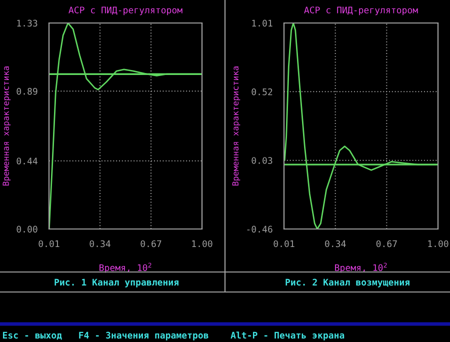 The image size is (450, 342). What do you see at coordinates (262, 160) in the screenshot?
I see `y-tick-label: 0.03` at bounding box center [262, 160].